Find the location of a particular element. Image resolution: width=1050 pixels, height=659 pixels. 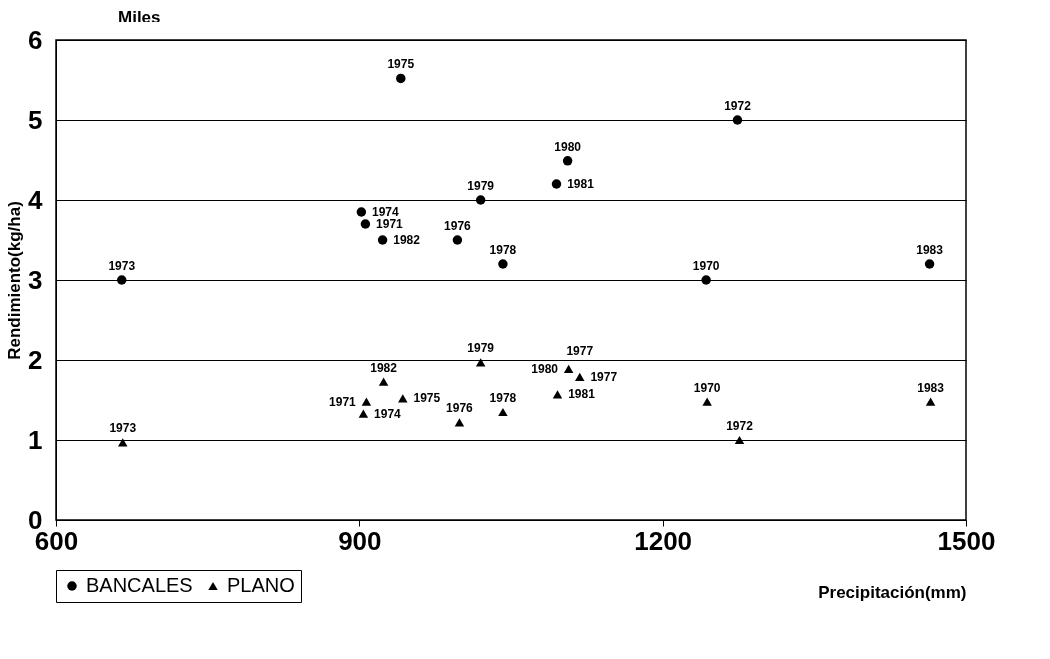

y-tick-label: 6 is located at coordinates (35, 39).